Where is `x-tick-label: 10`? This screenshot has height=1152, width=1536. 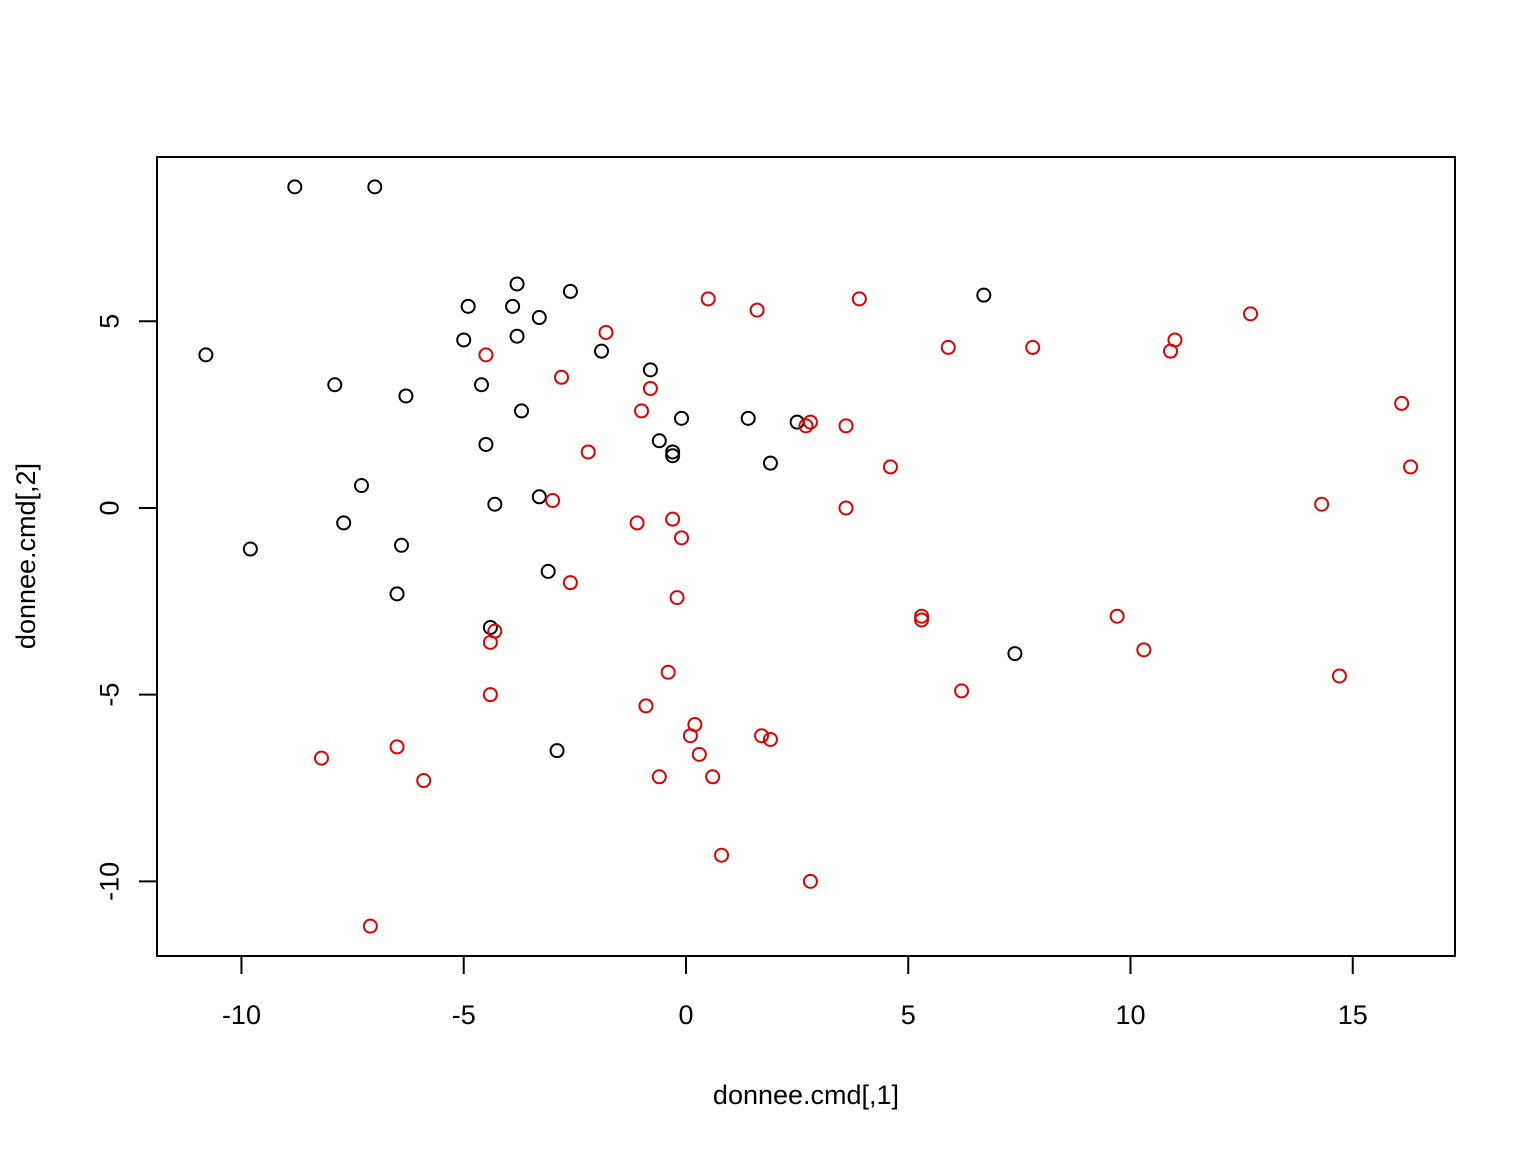
x-tick-label: 10 is located at coordinates (1130, 1015).